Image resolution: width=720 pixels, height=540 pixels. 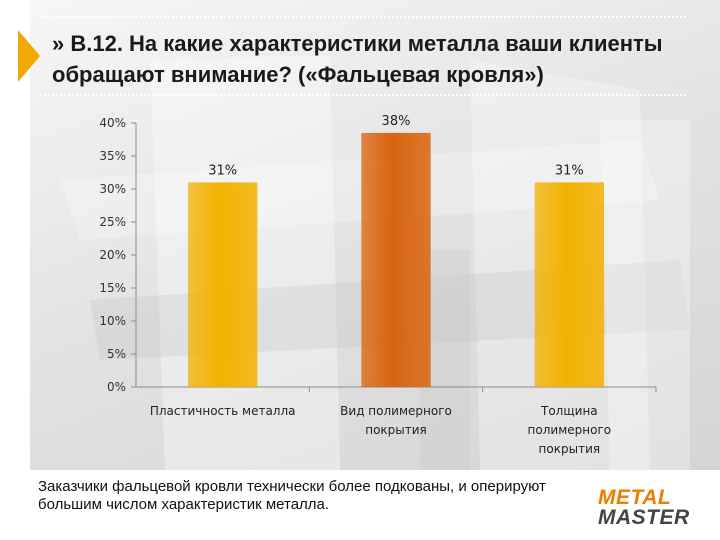 What do you see at coordinates (635, 497) in the screenshot?
I see `logo-metal-text: METAL` at bounding box center [635, 497].